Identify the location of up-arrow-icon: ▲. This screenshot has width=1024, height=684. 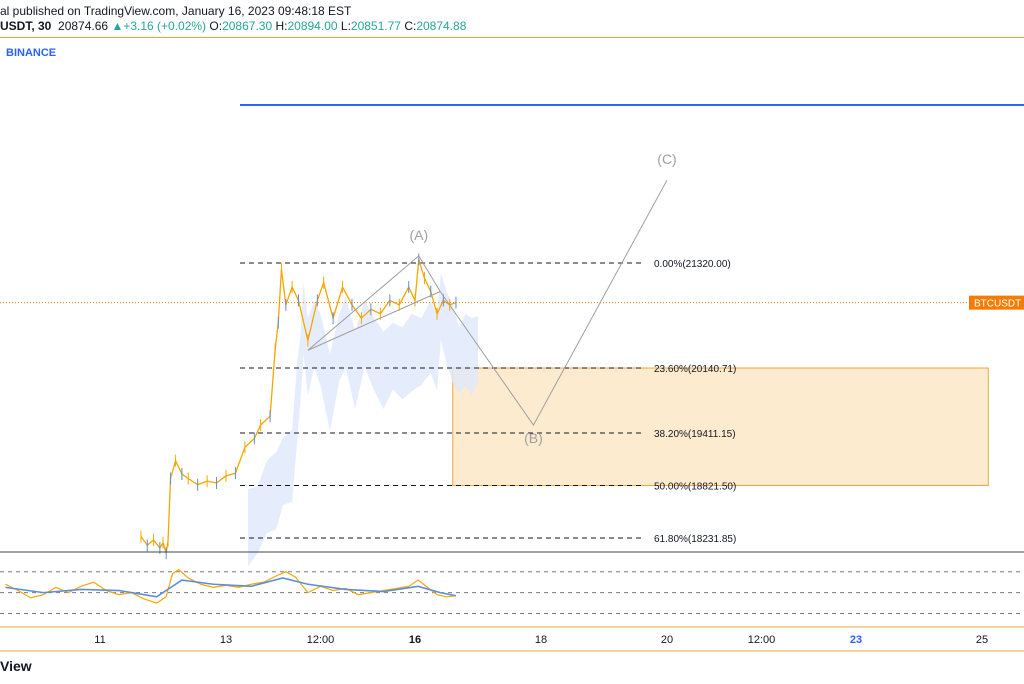
(117, 26).